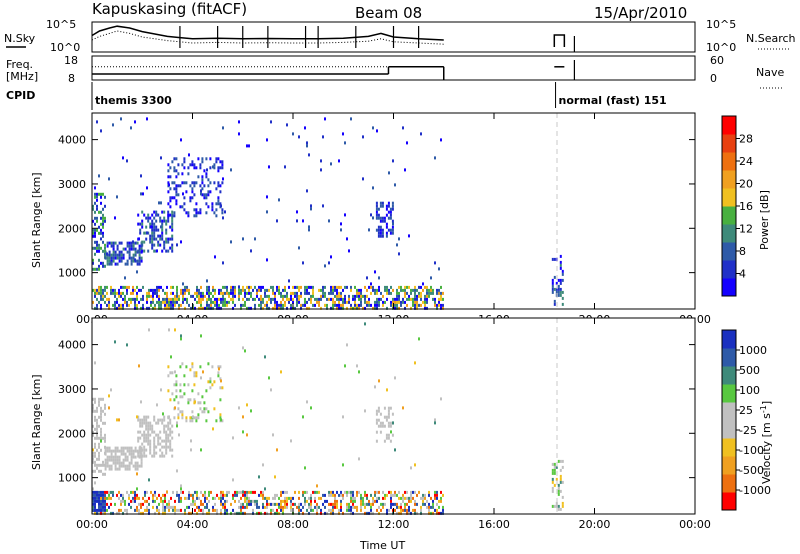 This screenshot has height=554, width=800. I want to click on y-tick-label: 4000, so click(72, 140).